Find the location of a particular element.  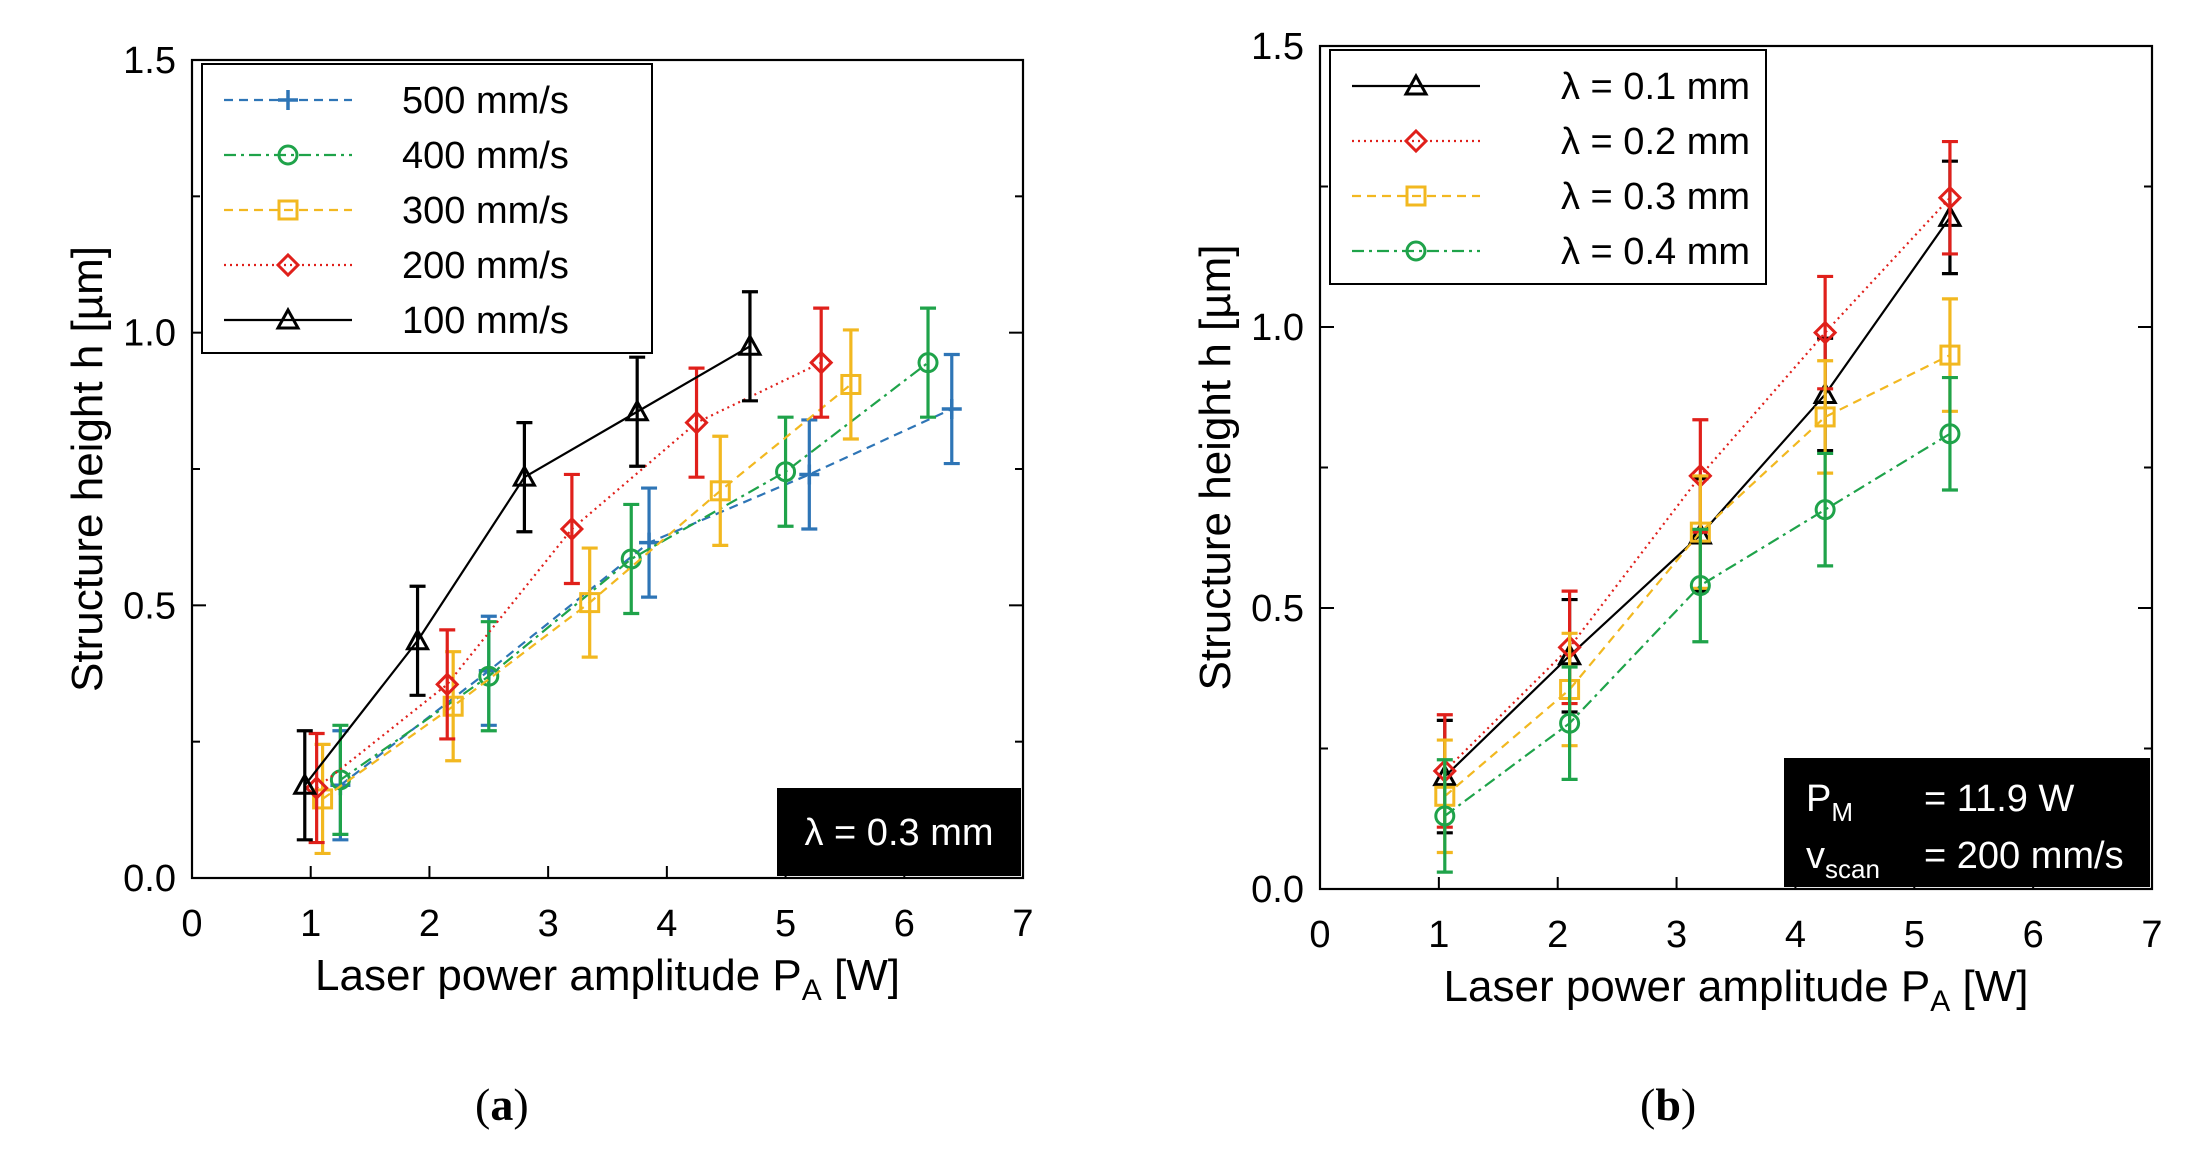

legend: λ = 0.1 mm λ = 0.2 mm λ = 0.3 mm λ = 0.4 mm is located at coordinates (1548, 167).